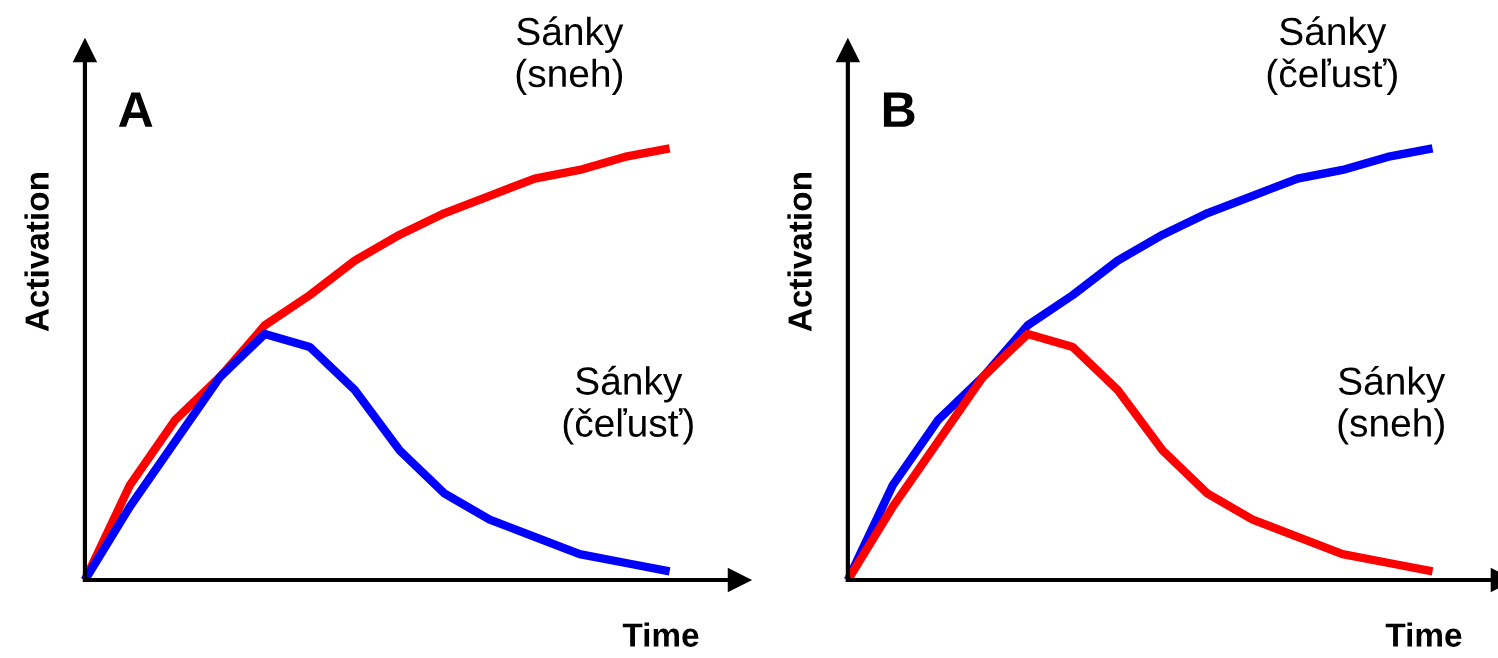  Describe the element at coordinates (135, 109) in the screenshot. I see `chart-title: A` at that location.